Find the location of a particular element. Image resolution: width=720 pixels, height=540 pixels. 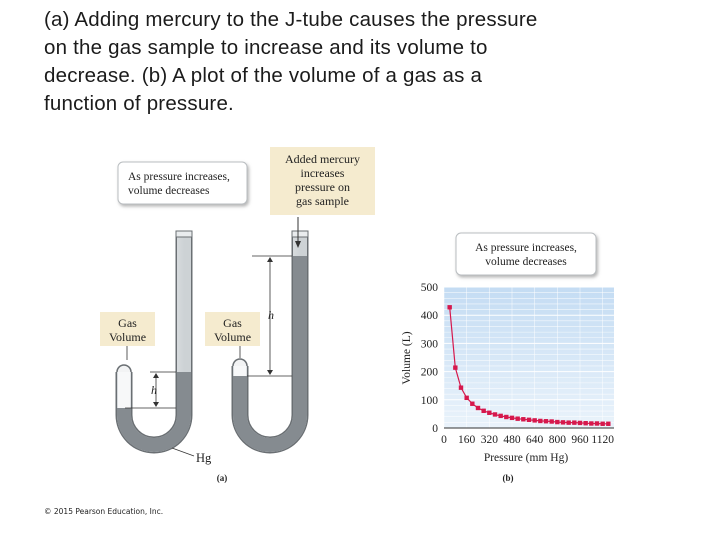

mercury-left-bend is located at coordinates (154, 430).